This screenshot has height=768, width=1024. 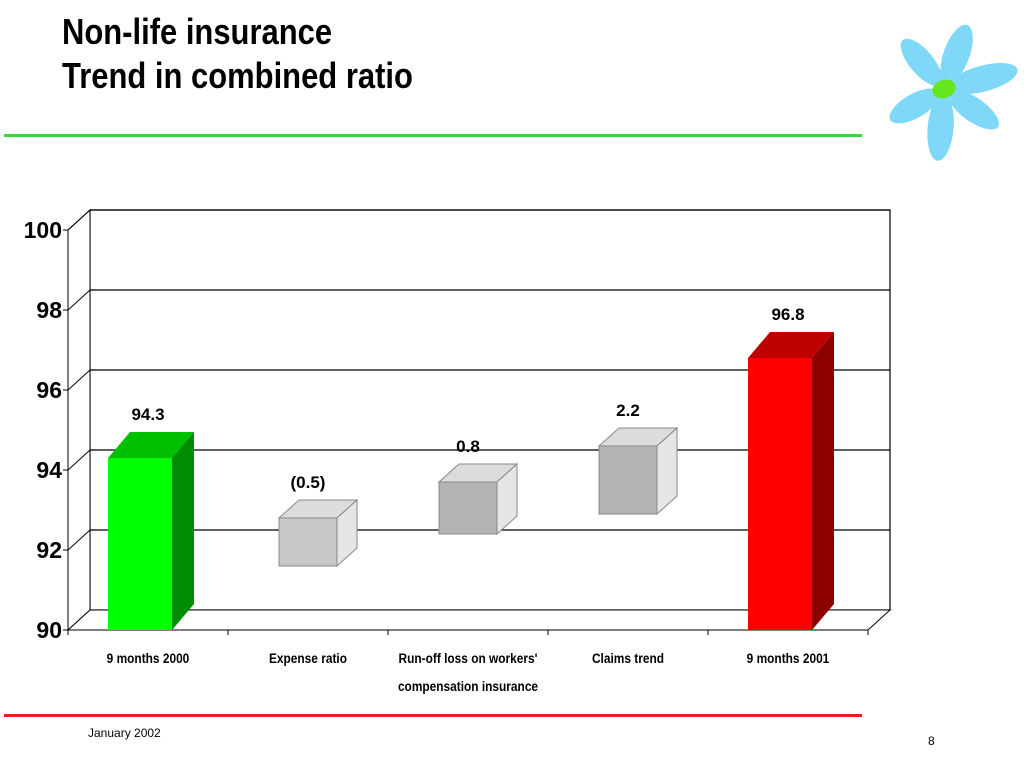 What do you see at coordinates (49, 630) in the screenshot?
I see `y-tick-label: 90` at bounding box center [49, 630].